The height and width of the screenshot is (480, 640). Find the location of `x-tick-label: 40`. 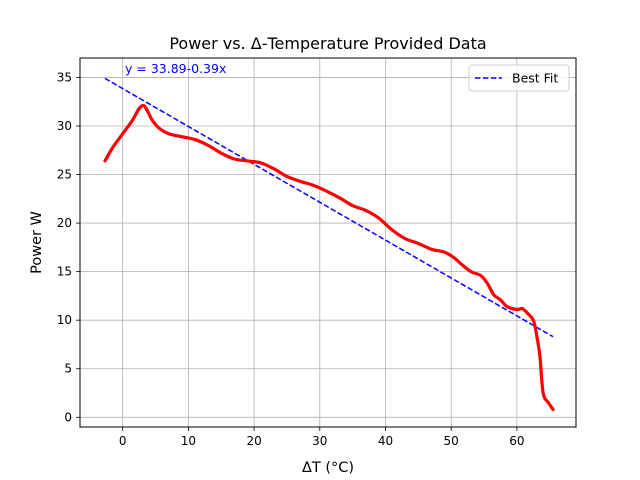

x-tick-label: 40 is located at coordinates (385, 441).